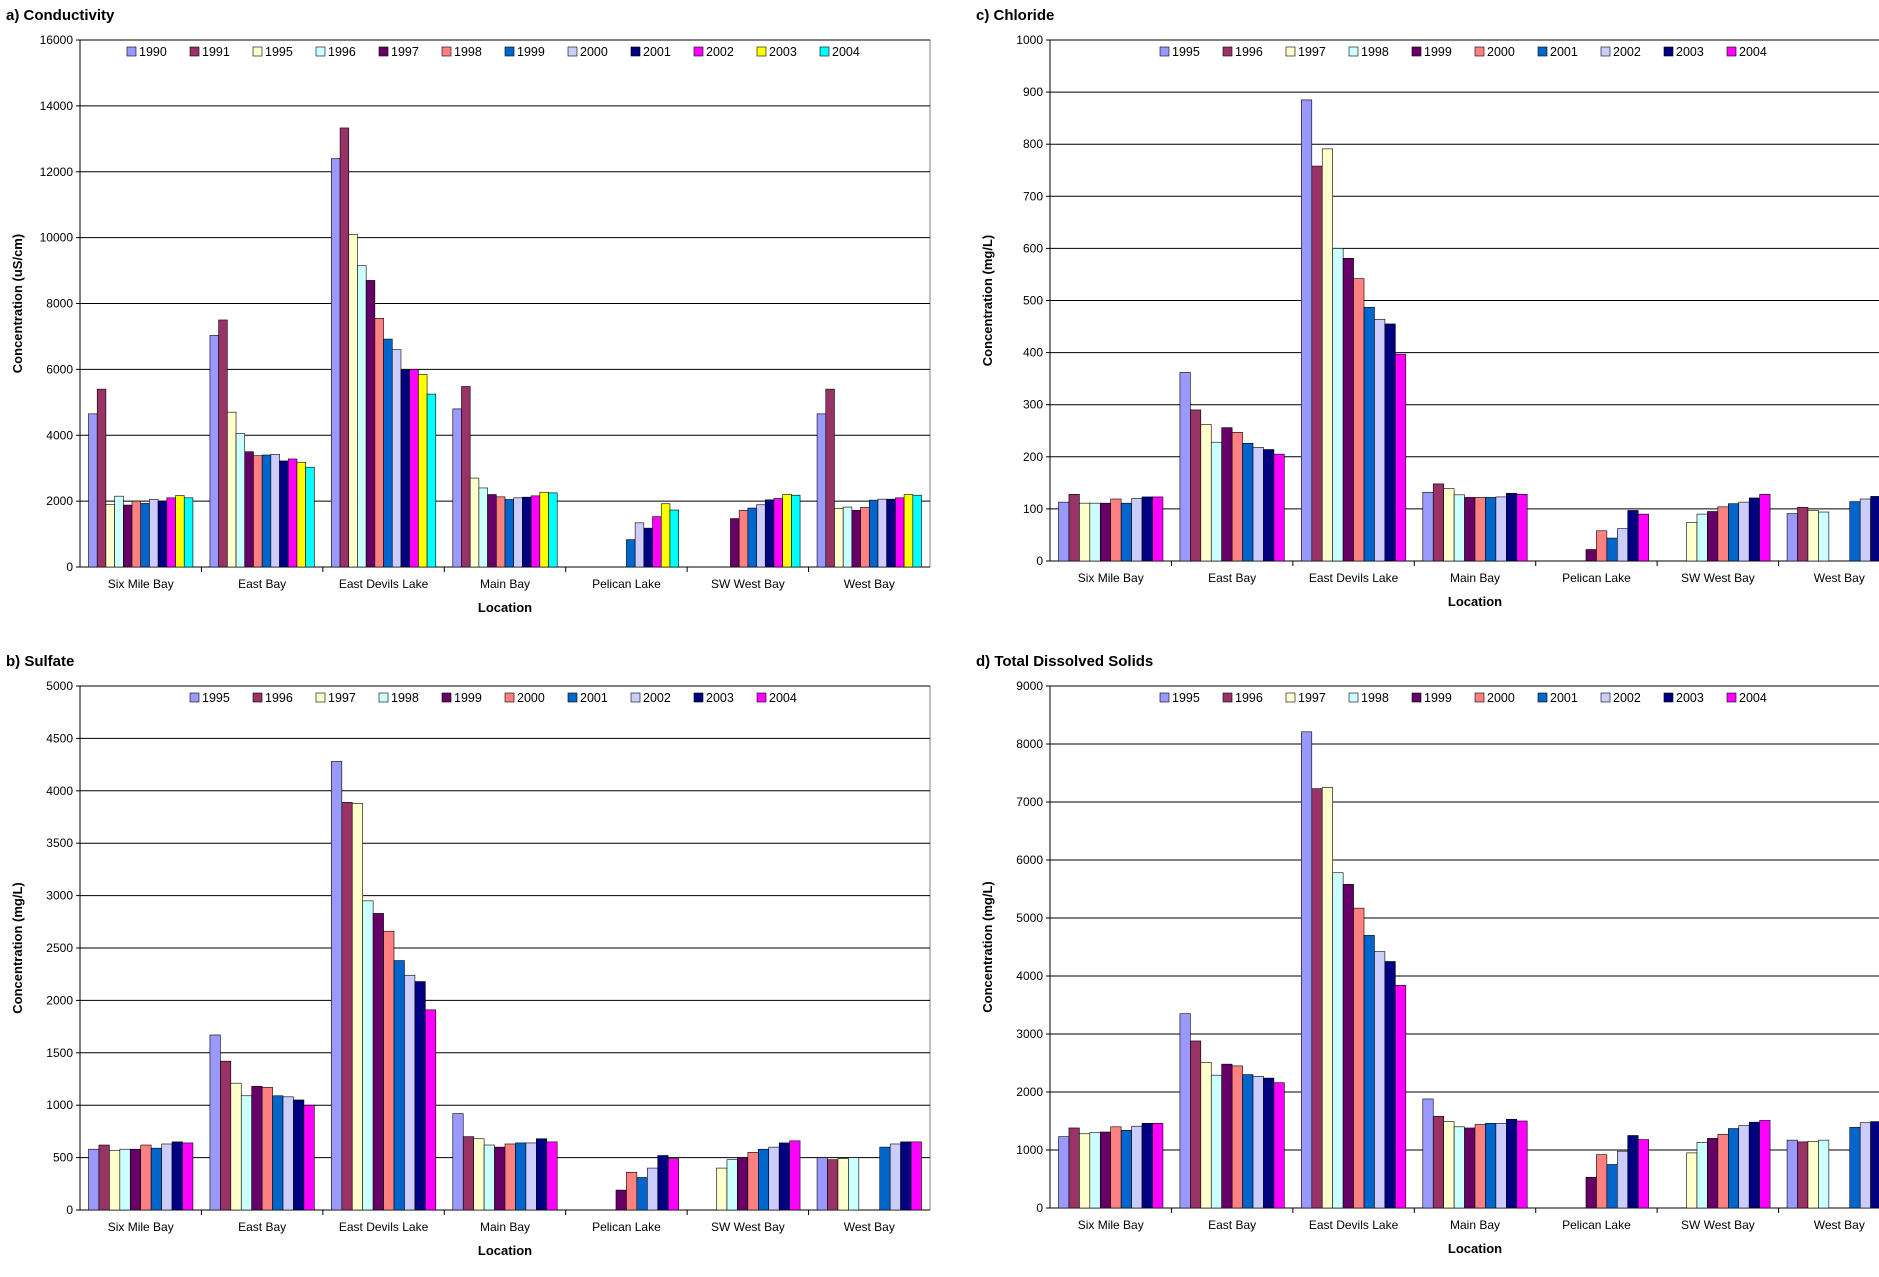  What do you see at coordinates (69, 1210) in the screenshot?
I see `y-tick-label: 0` at bounding box center [69, 1210].